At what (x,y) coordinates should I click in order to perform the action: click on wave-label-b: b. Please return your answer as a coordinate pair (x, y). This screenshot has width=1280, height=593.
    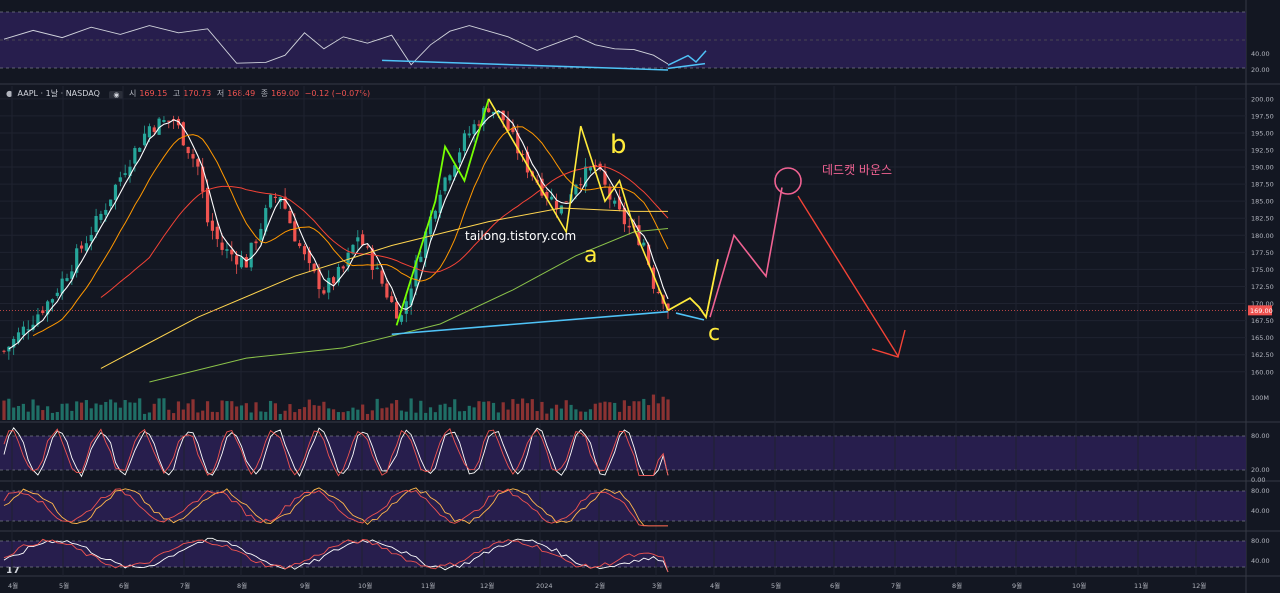
    Looking at the image, I should click on (618, 145).